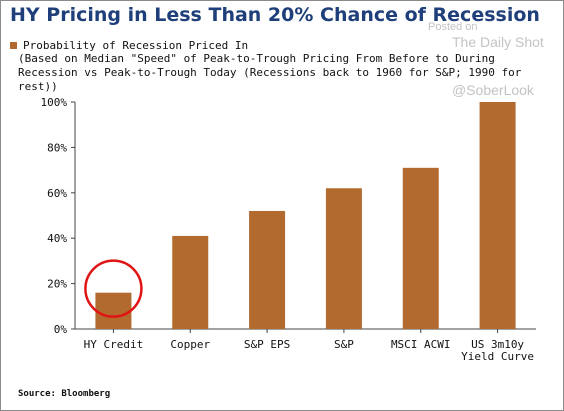 Image resolution: width=564 pixels, height=411 pixels. What do you see at coordinates (497, 356) in the screenshot?
I see `x-tick-label: Yield Curve` at bounding box center [497, 356].